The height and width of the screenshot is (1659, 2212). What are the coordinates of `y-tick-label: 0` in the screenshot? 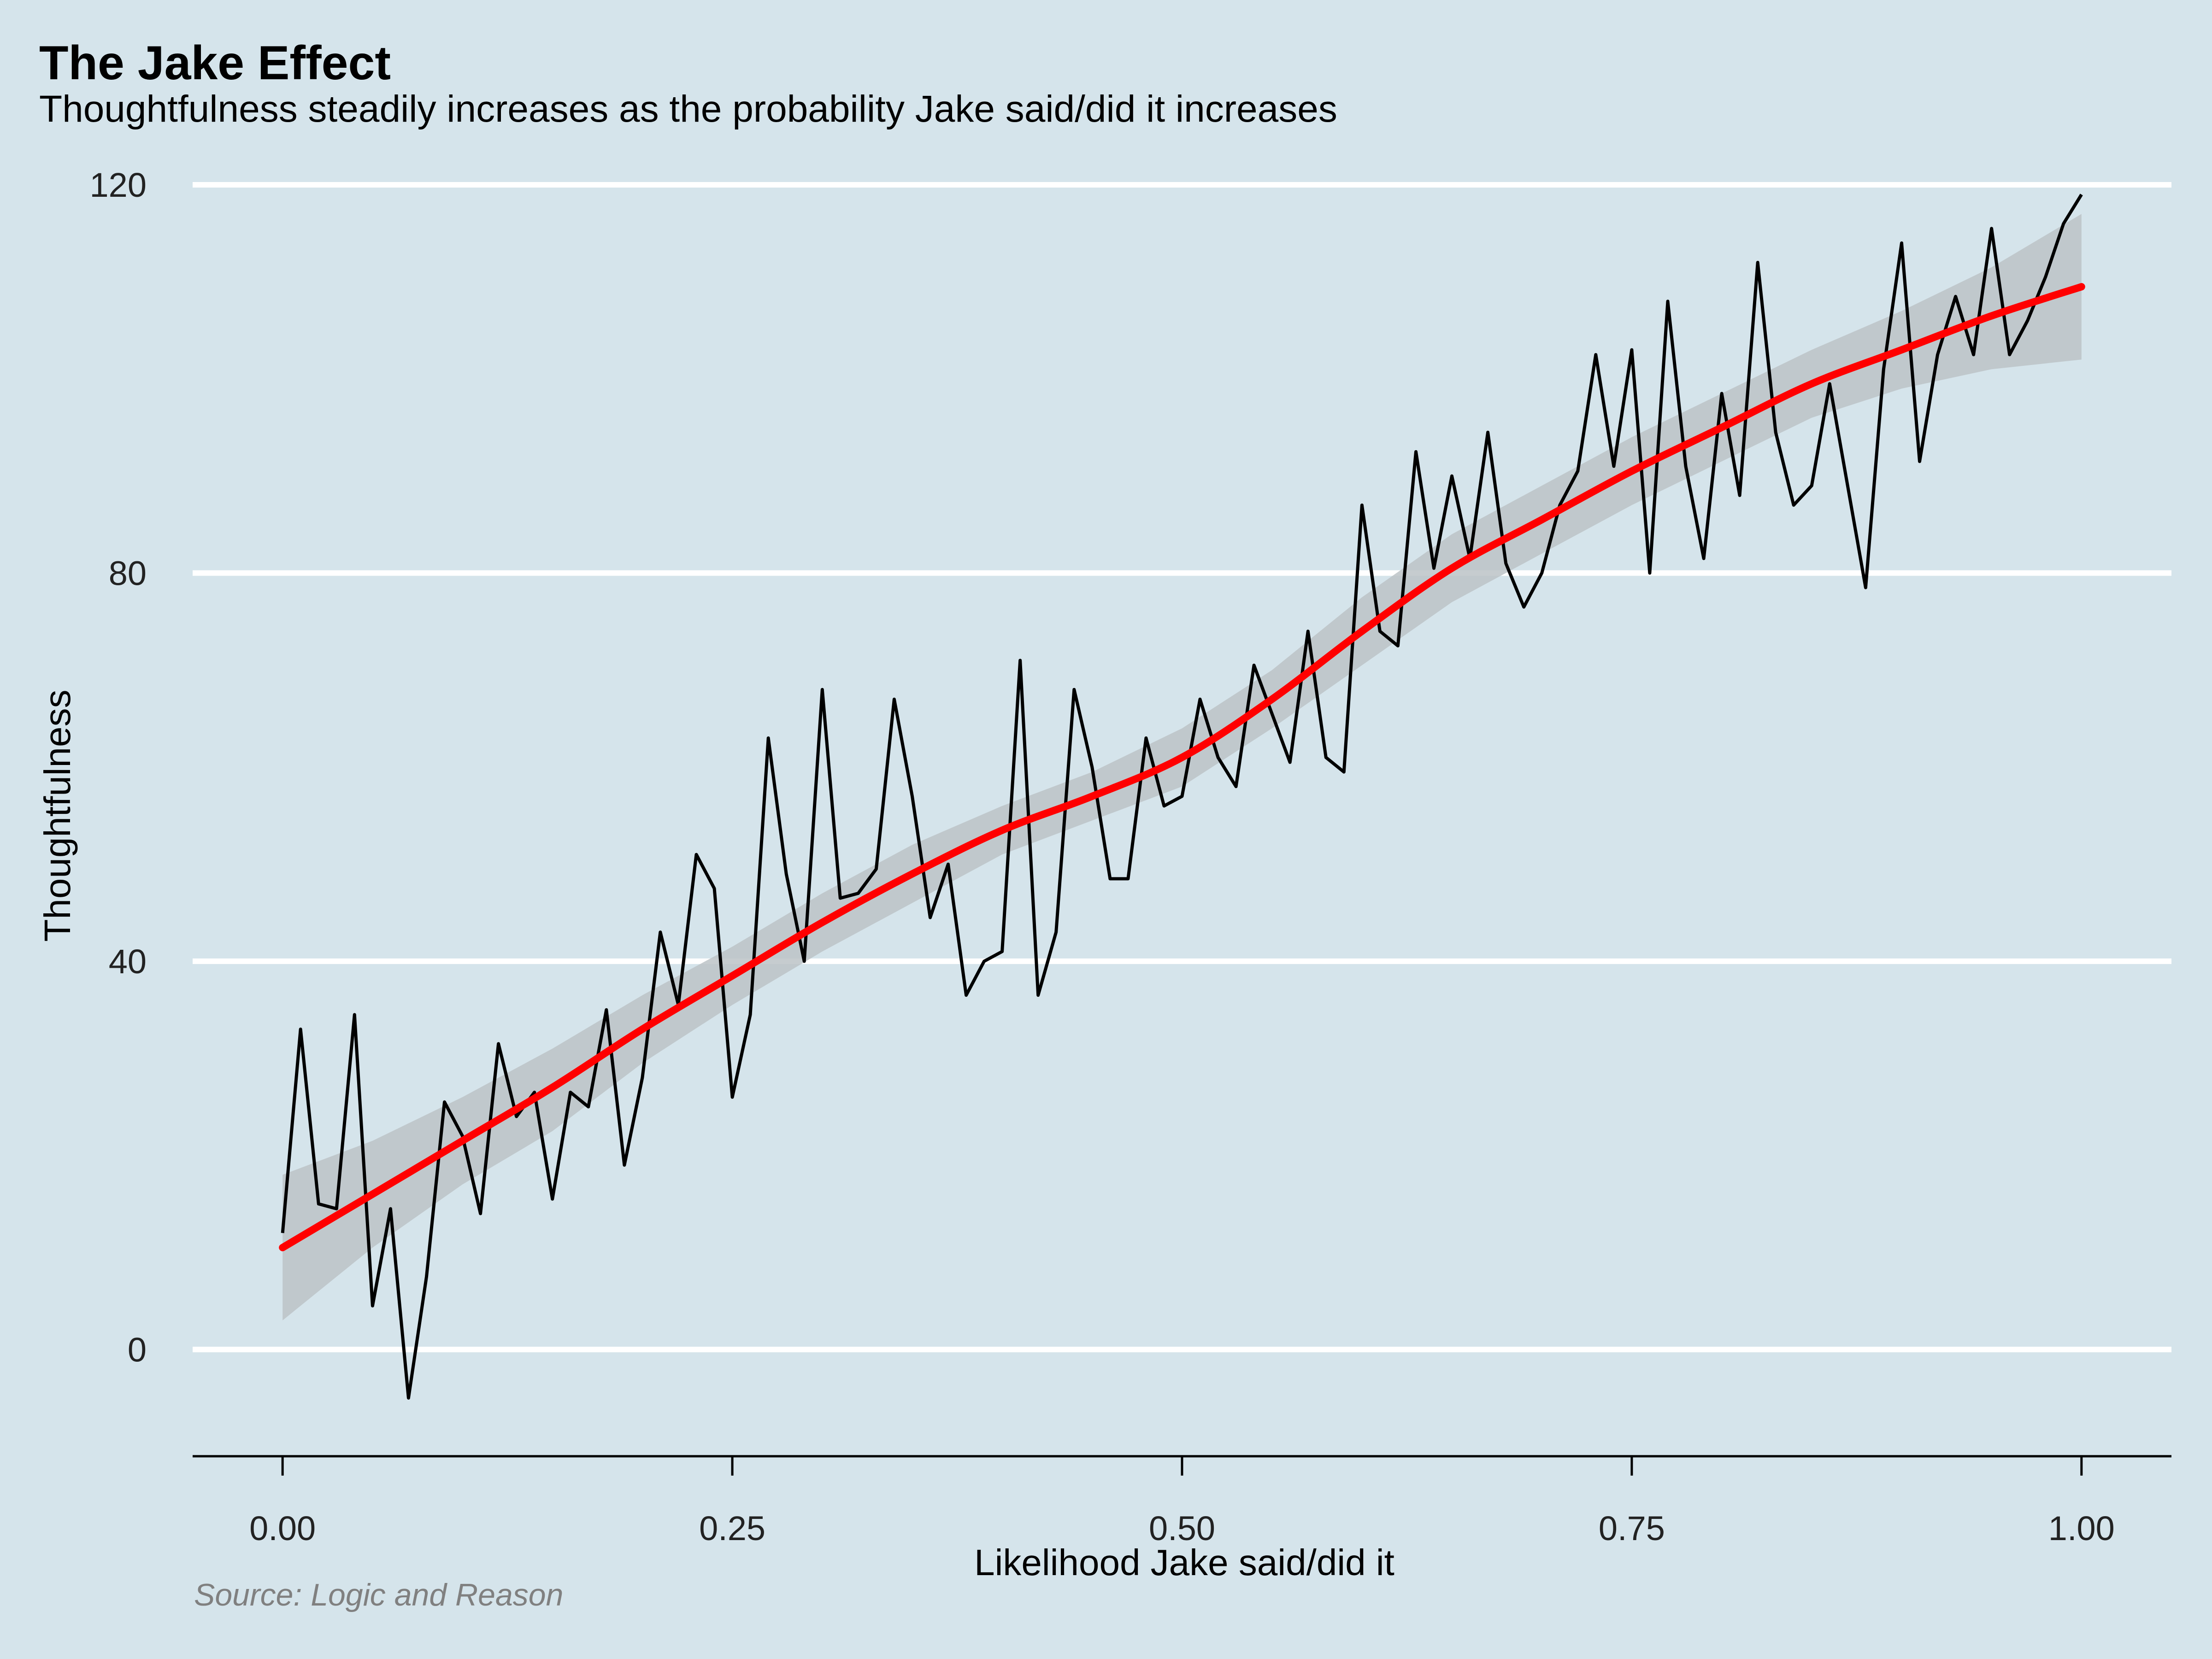 It's located at (137, 1349).